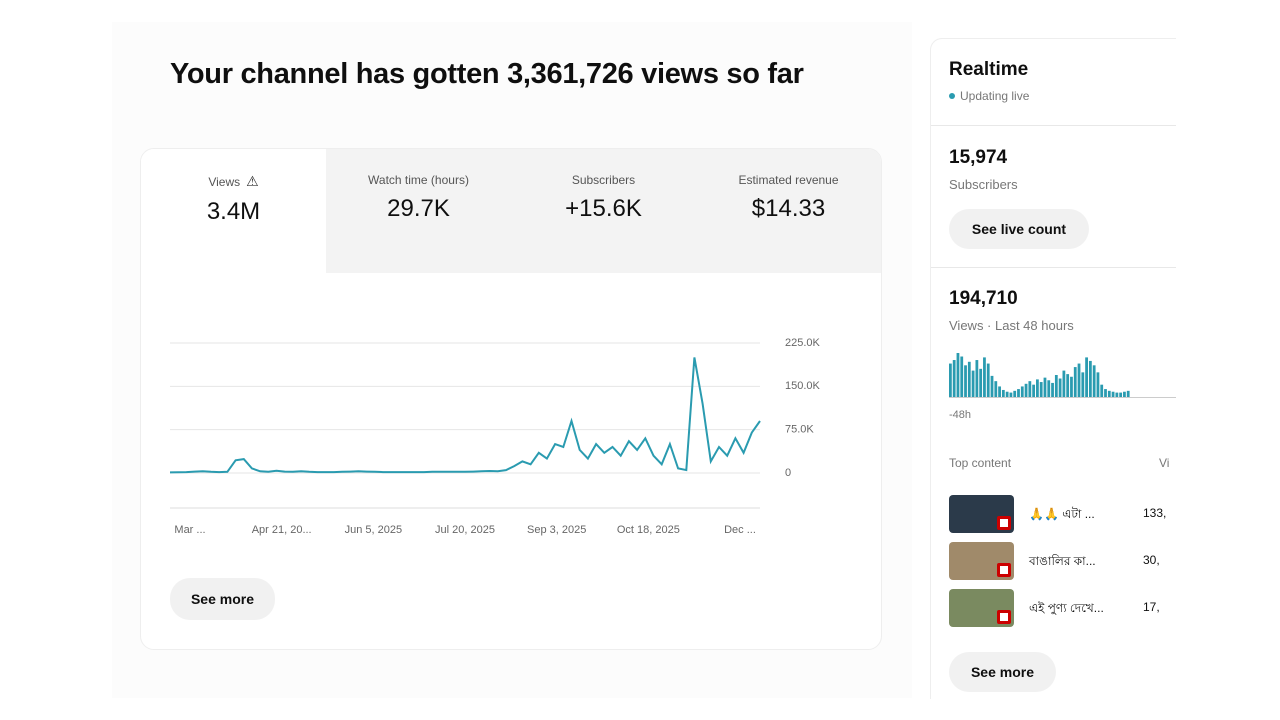  I want to click on metric-label: Estimated revenue, so click(788, 180).